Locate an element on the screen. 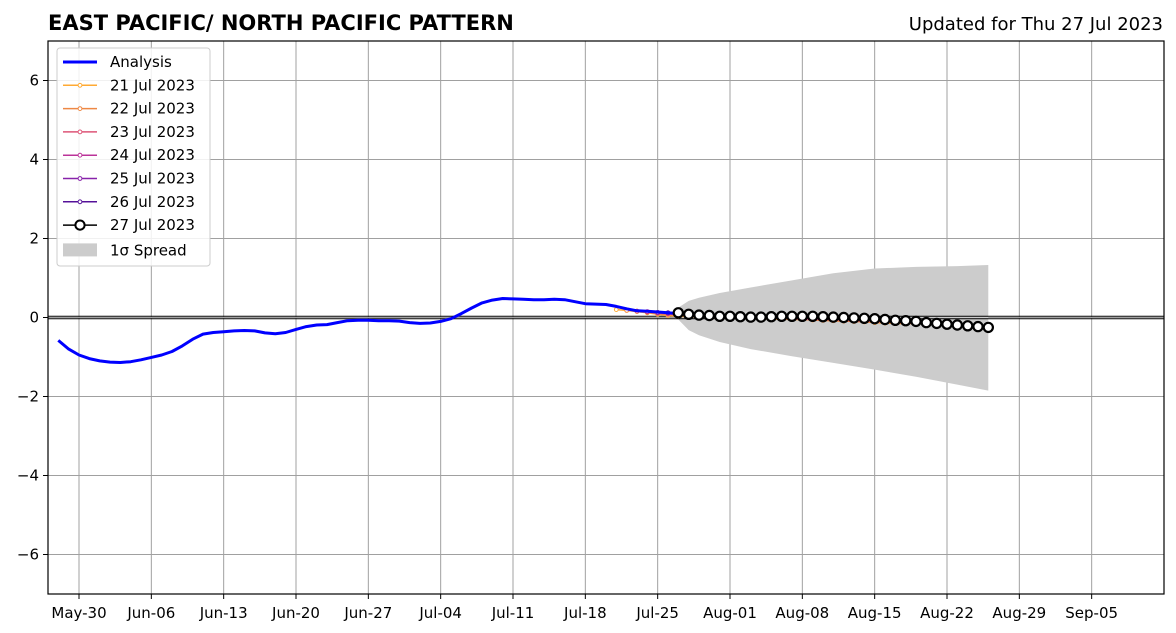 Image resolution: width=1176 pixels, height=633 pixels. legend-box is located at coordinates (133, 157).